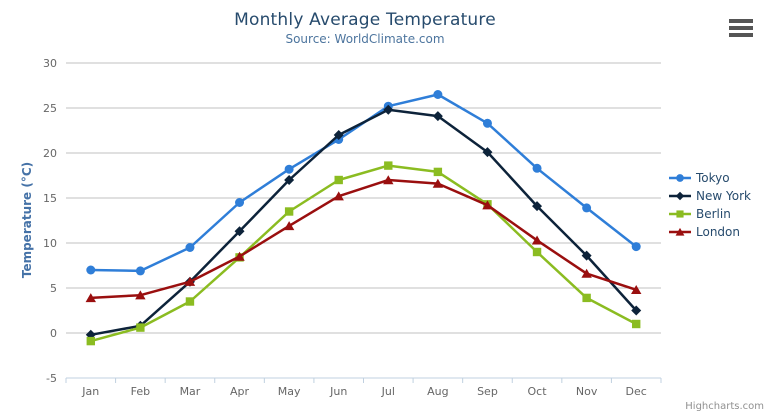  What do you see at coordinates (53, 288) in the screenshot?
I see `y-axis-label: 5` at bounding box center [53, 288].